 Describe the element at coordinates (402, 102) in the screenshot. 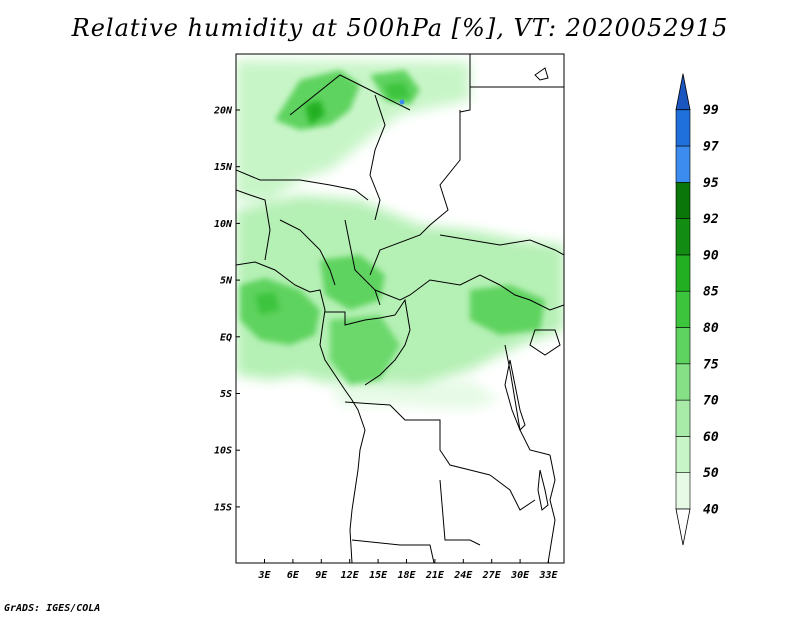

I see `humidity-peak-dot` at that location.